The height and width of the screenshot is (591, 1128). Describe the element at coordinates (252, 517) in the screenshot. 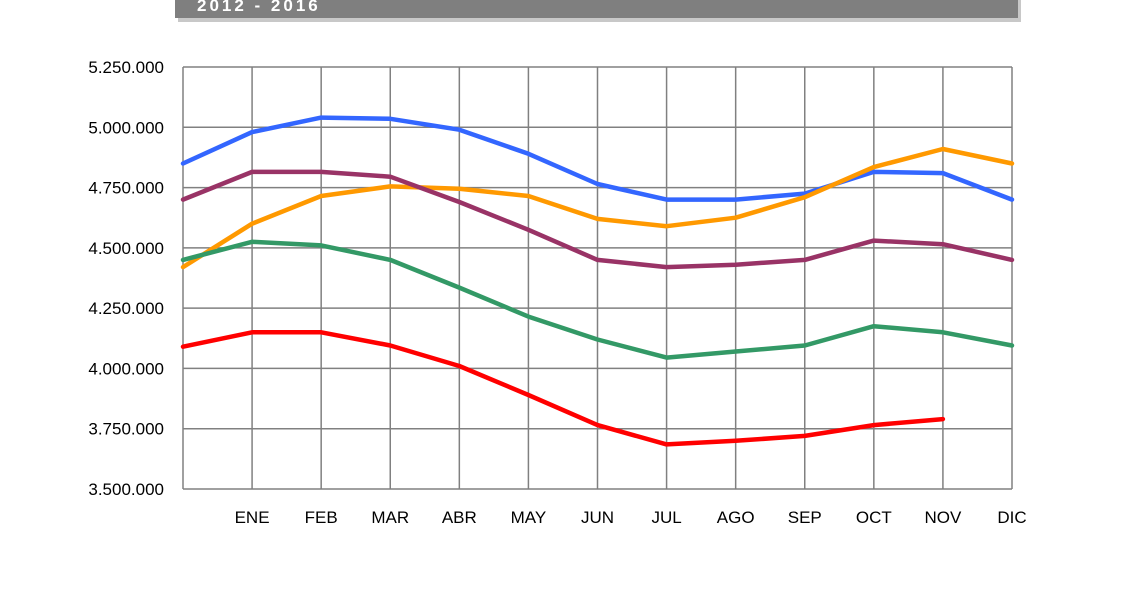

I see `x-tick-label: ENE` at that location.